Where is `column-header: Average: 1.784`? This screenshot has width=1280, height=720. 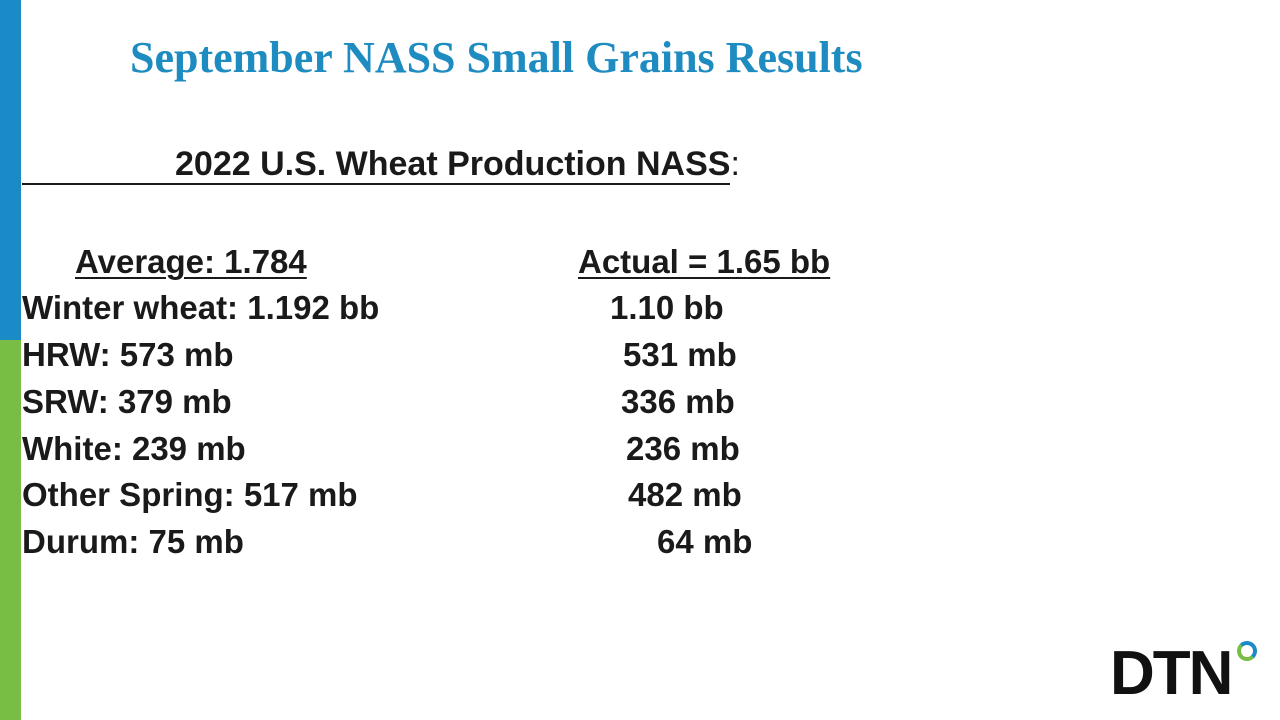 column-header: Average: 1.784 is located at coordinates (191, 261).